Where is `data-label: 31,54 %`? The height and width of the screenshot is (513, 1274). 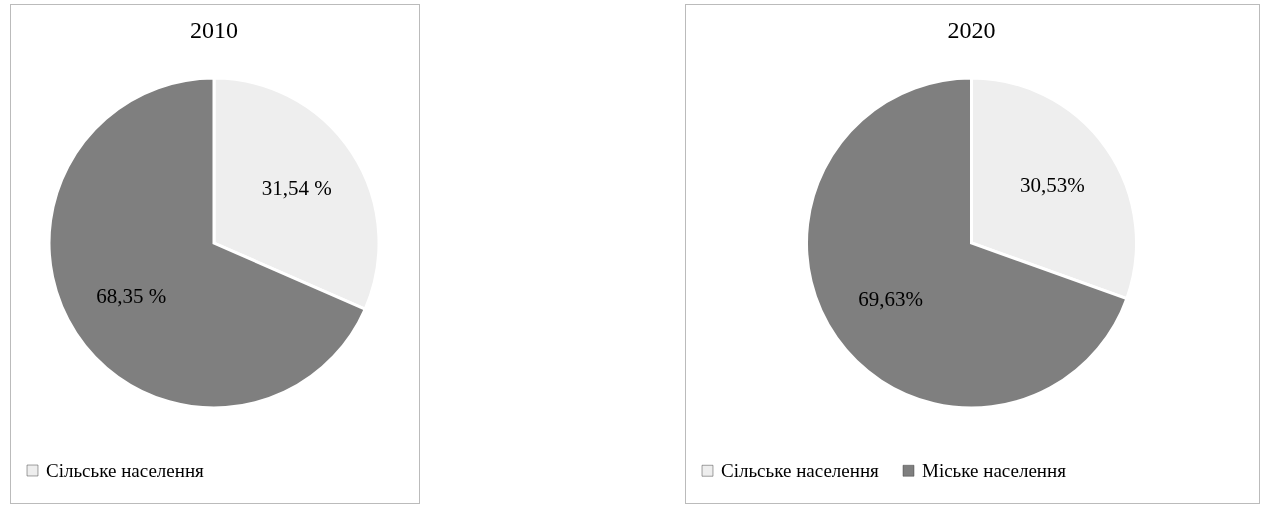 data-label: 31,54 % is located at coordinates (296, 187).